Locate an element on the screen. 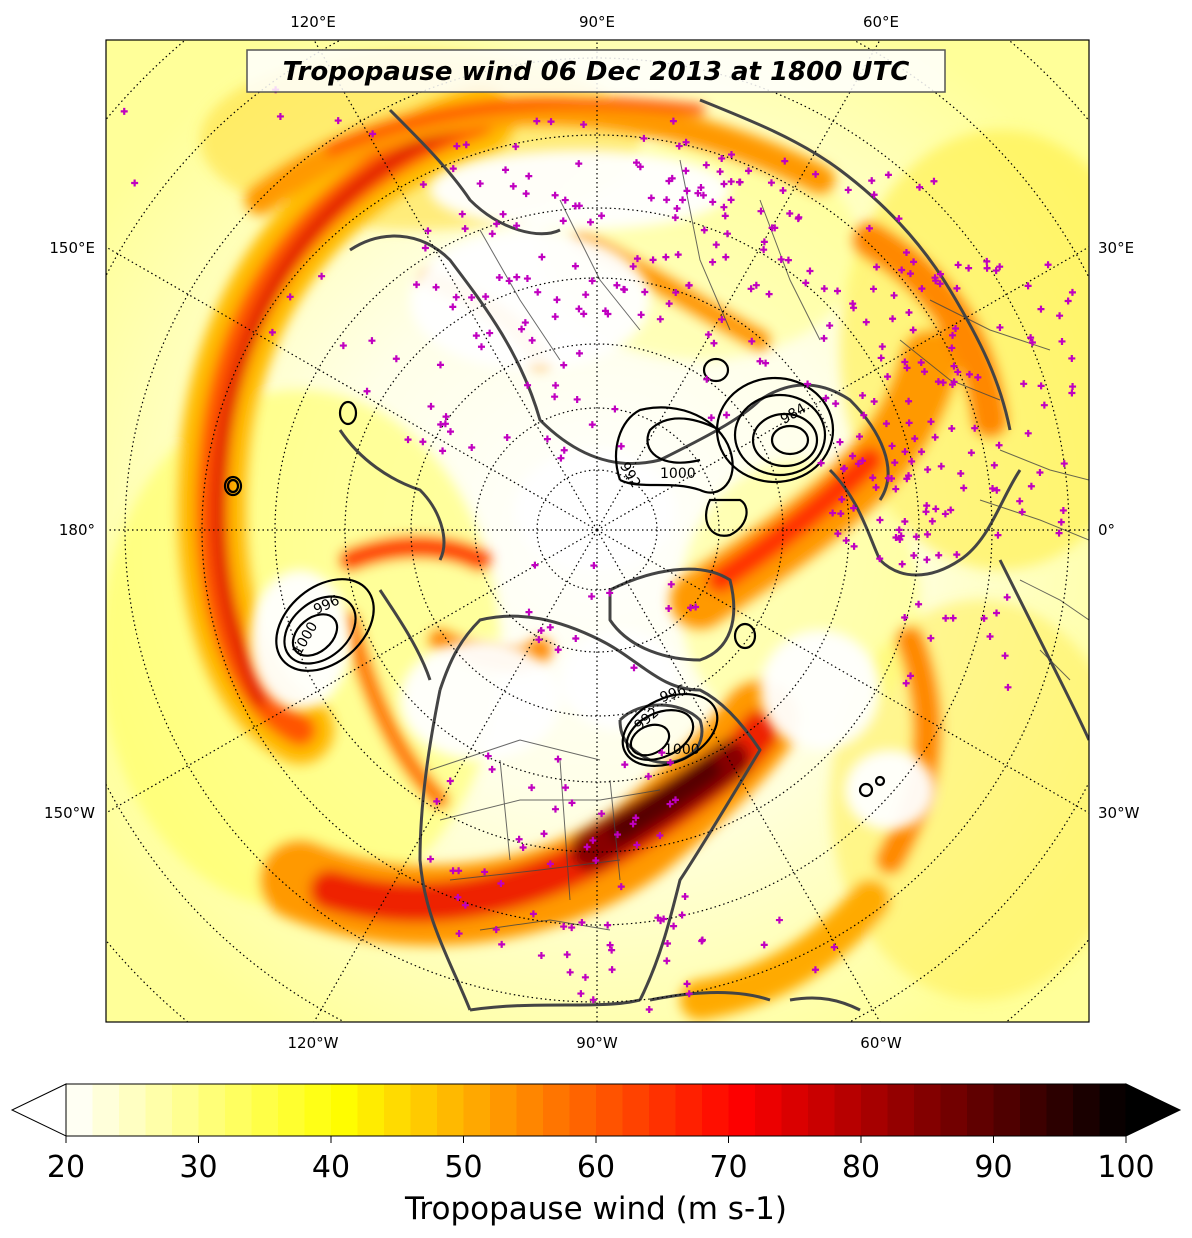  title-text: Tropopause wind 06 Dec 2013 at 1800 UTC is located at coordinates (596, 72).